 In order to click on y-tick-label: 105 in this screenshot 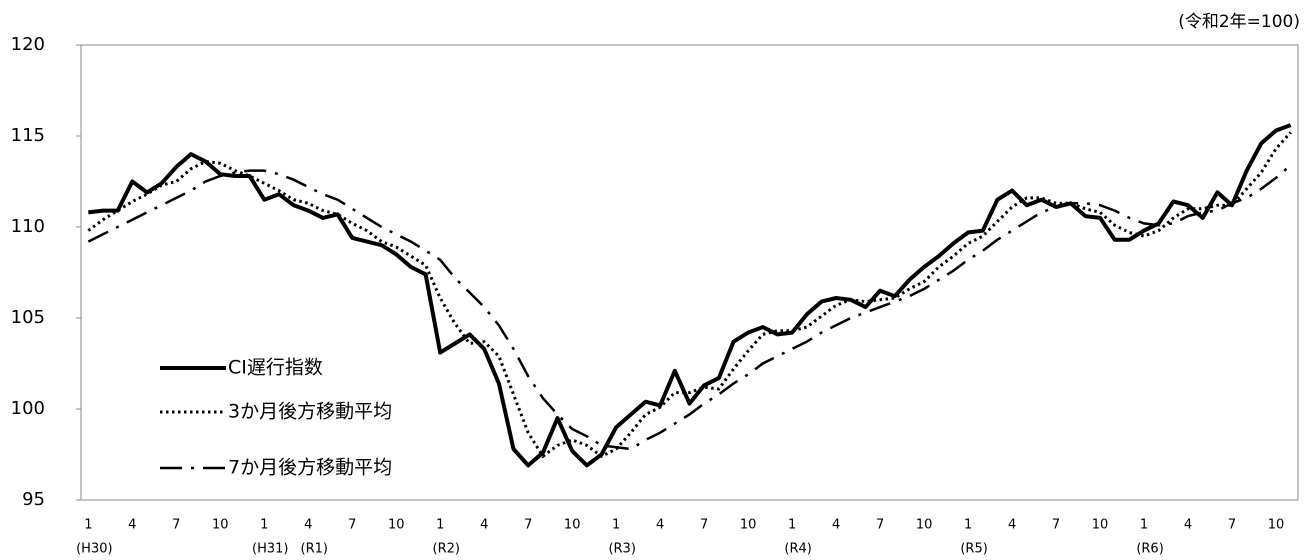, I will do `click(28, 317)`.